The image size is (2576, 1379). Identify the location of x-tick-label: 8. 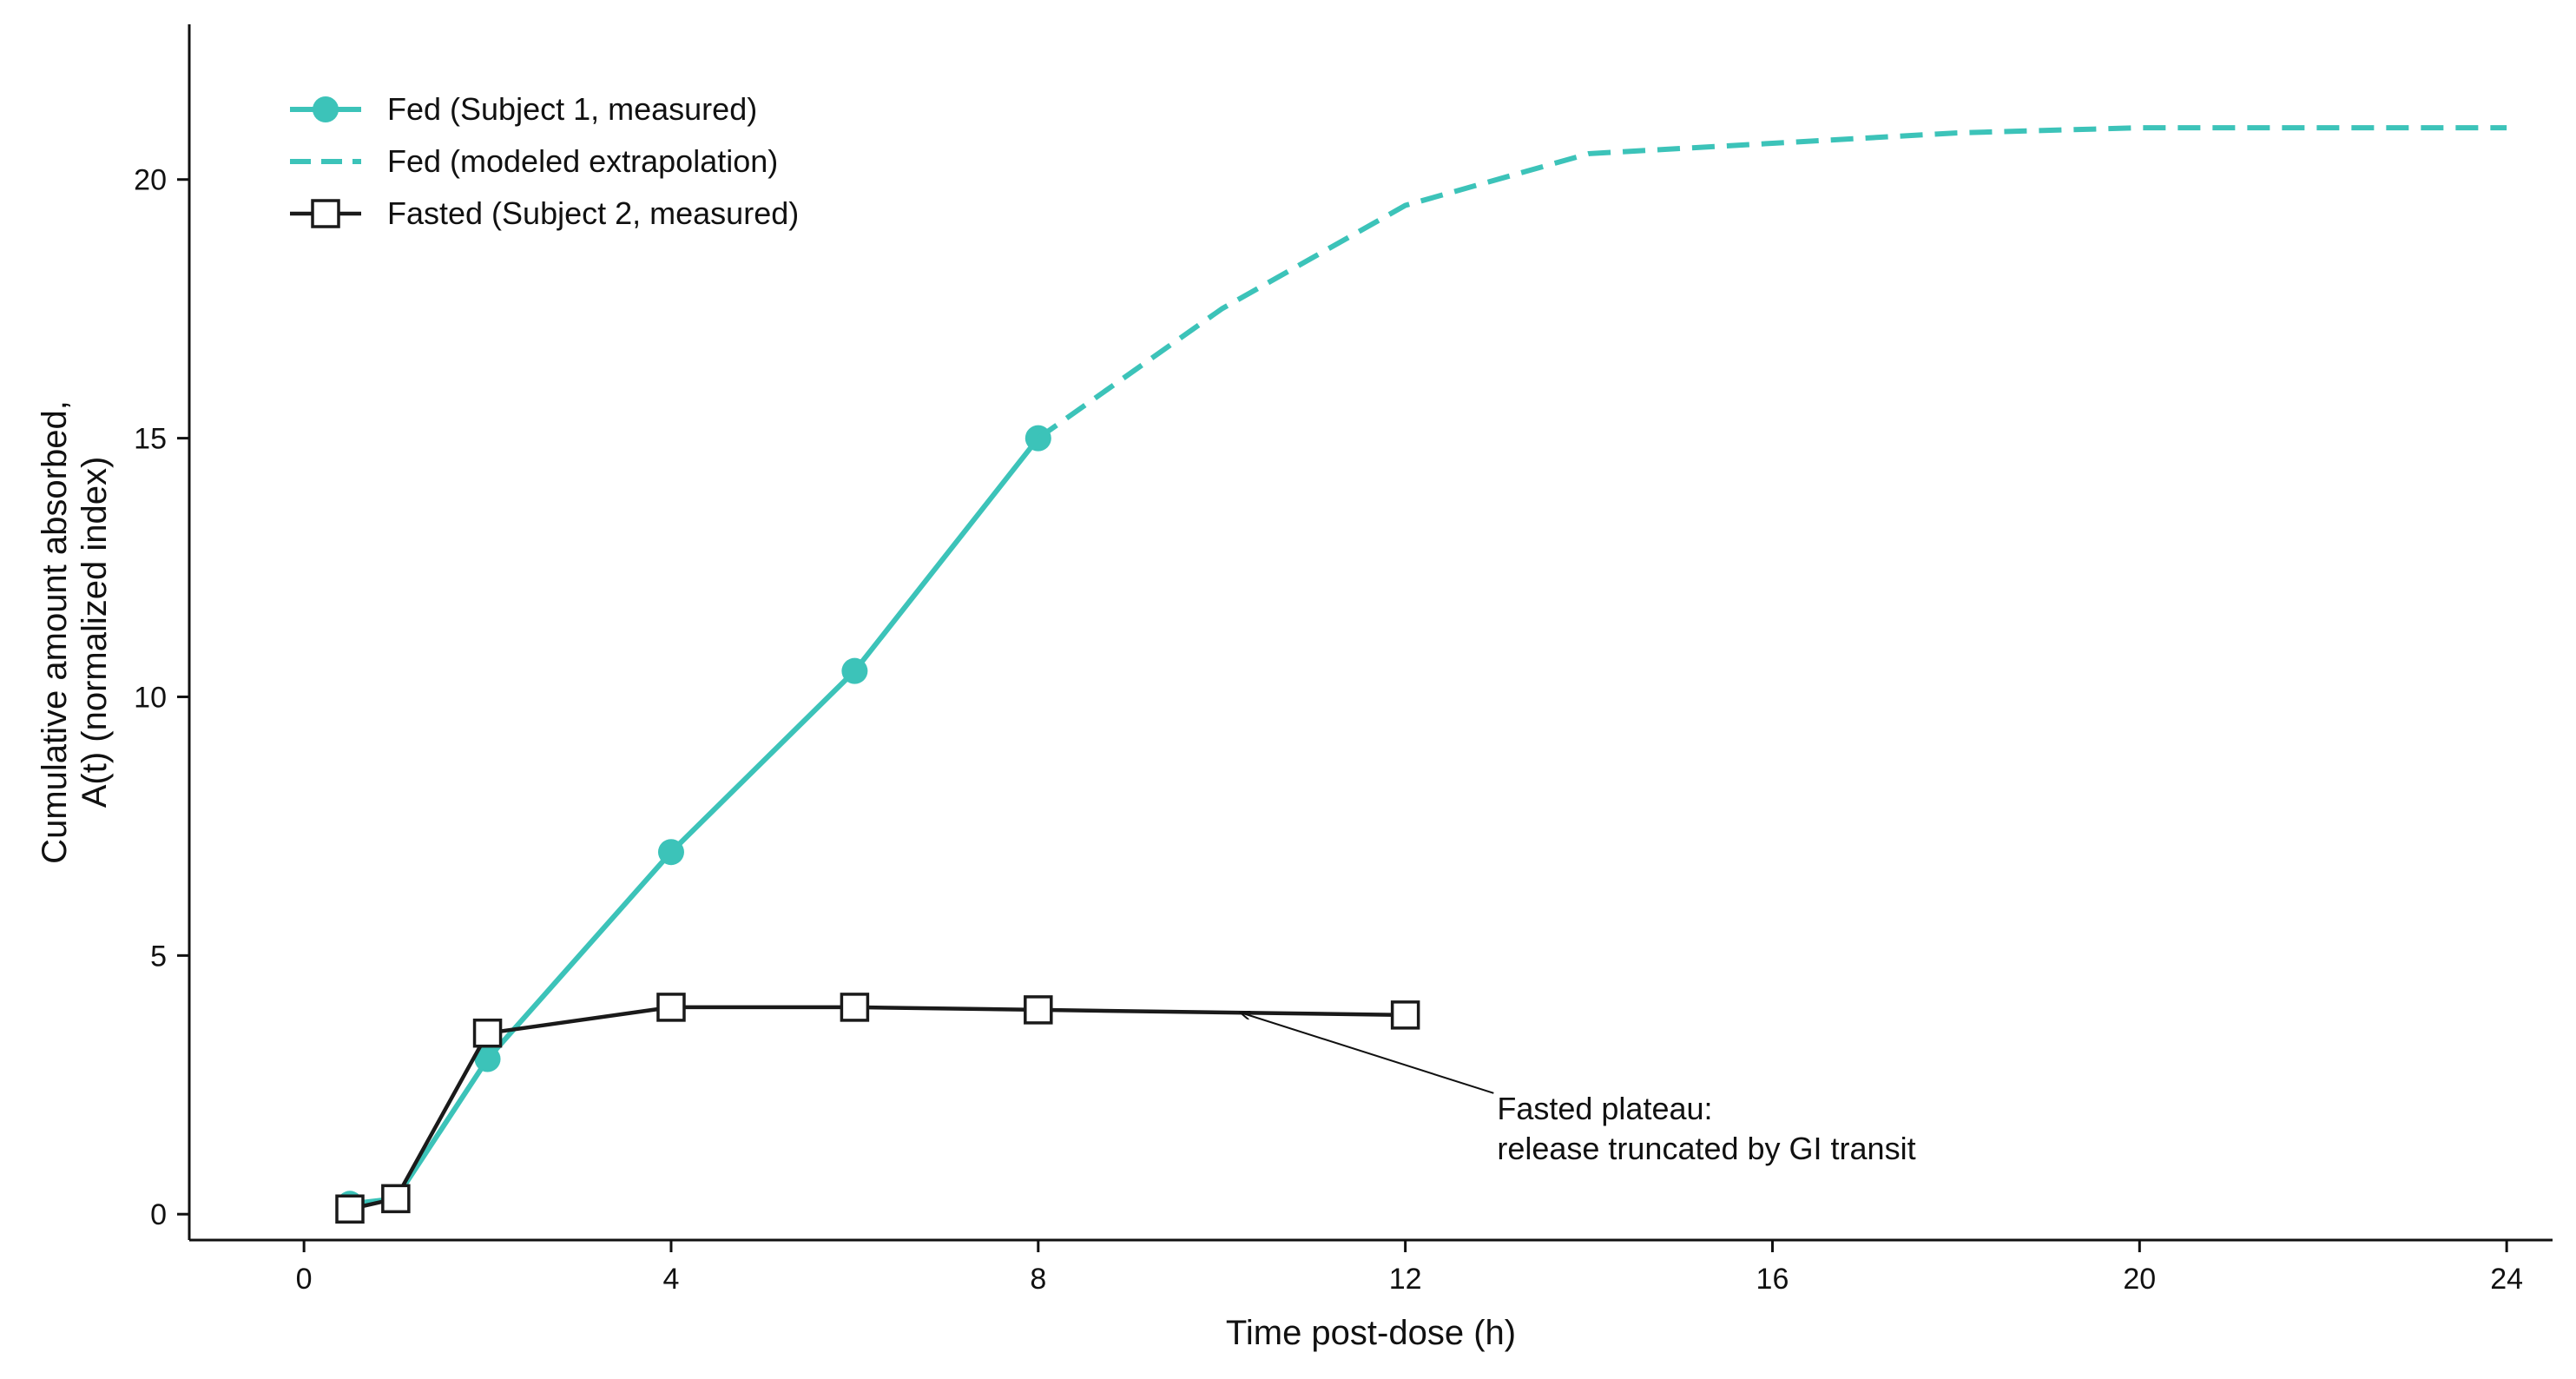
(1038, 1280).